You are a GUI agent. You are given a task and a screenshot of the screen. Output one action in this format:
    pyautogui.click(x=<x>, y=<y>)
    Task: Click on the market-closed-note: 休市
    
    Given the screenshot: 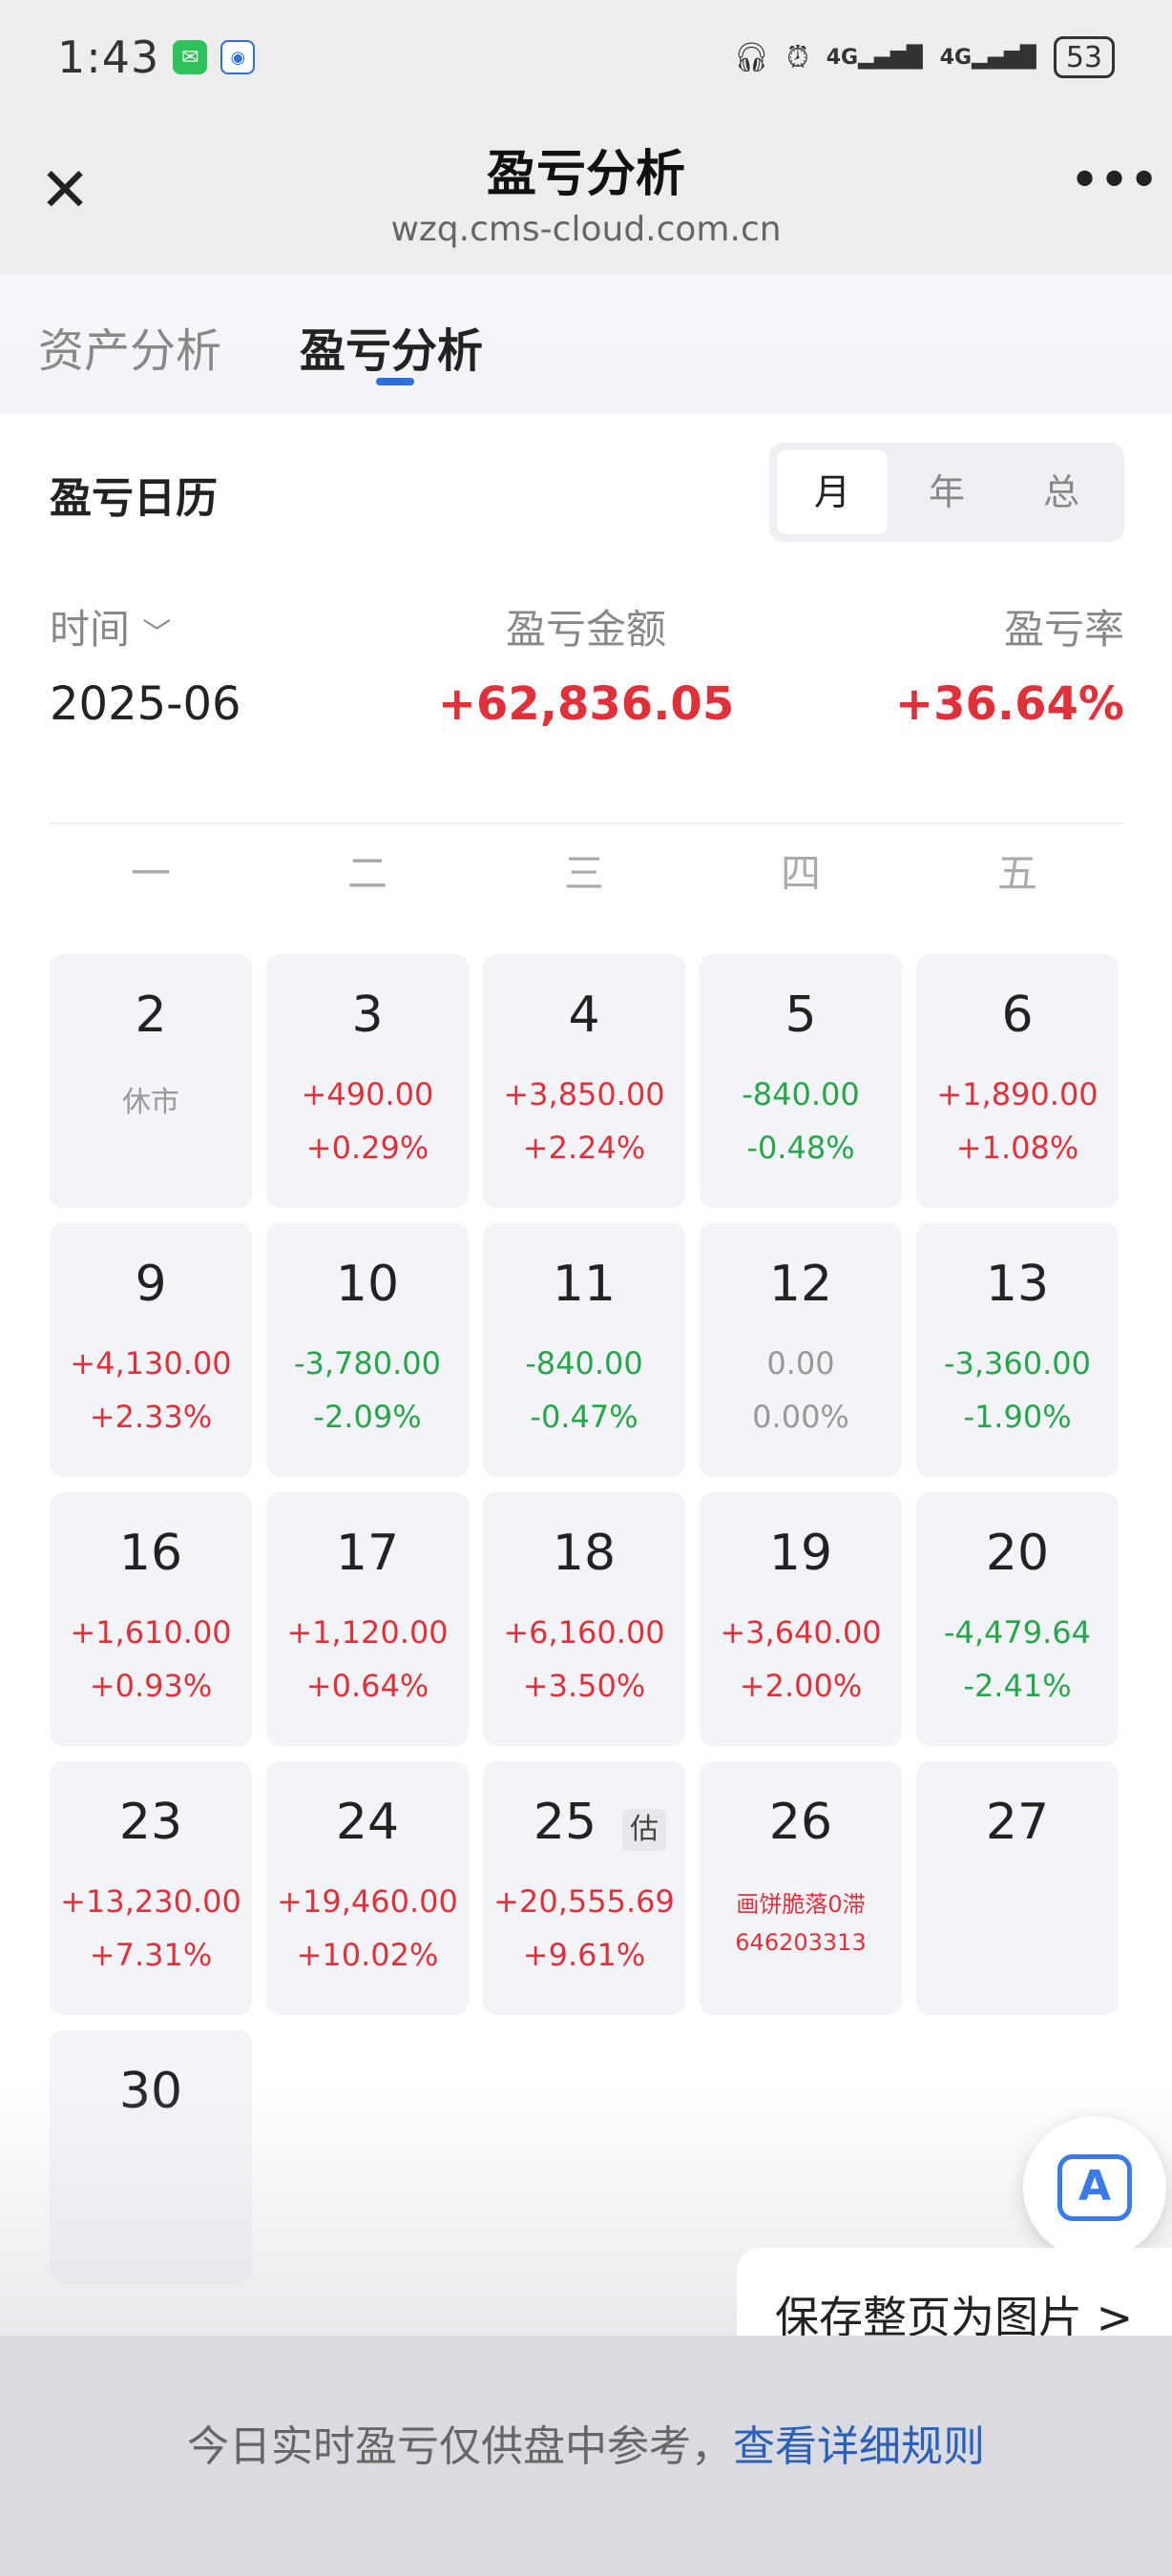 What is the action you would take?
    pyautogui.click(x=150, y=1102)
    